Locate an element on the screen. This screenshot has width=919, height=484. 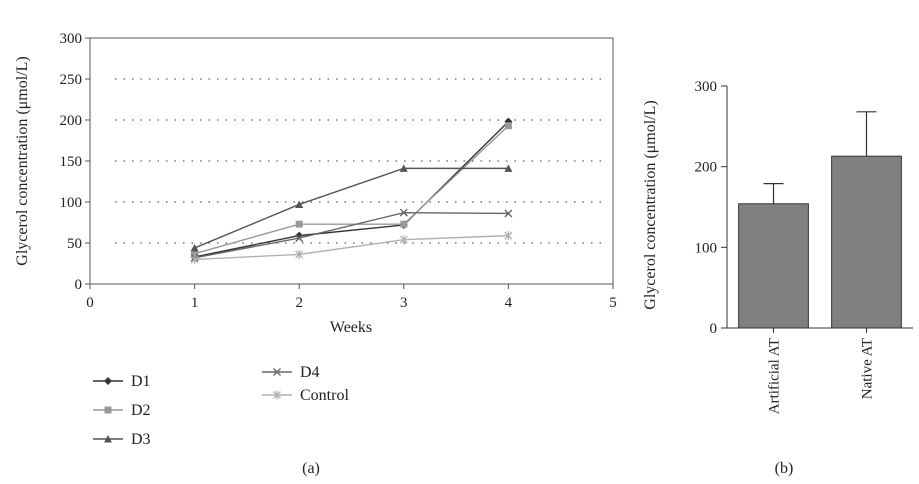
x-axis-label: Weeks is located at coordinates (351, 327).